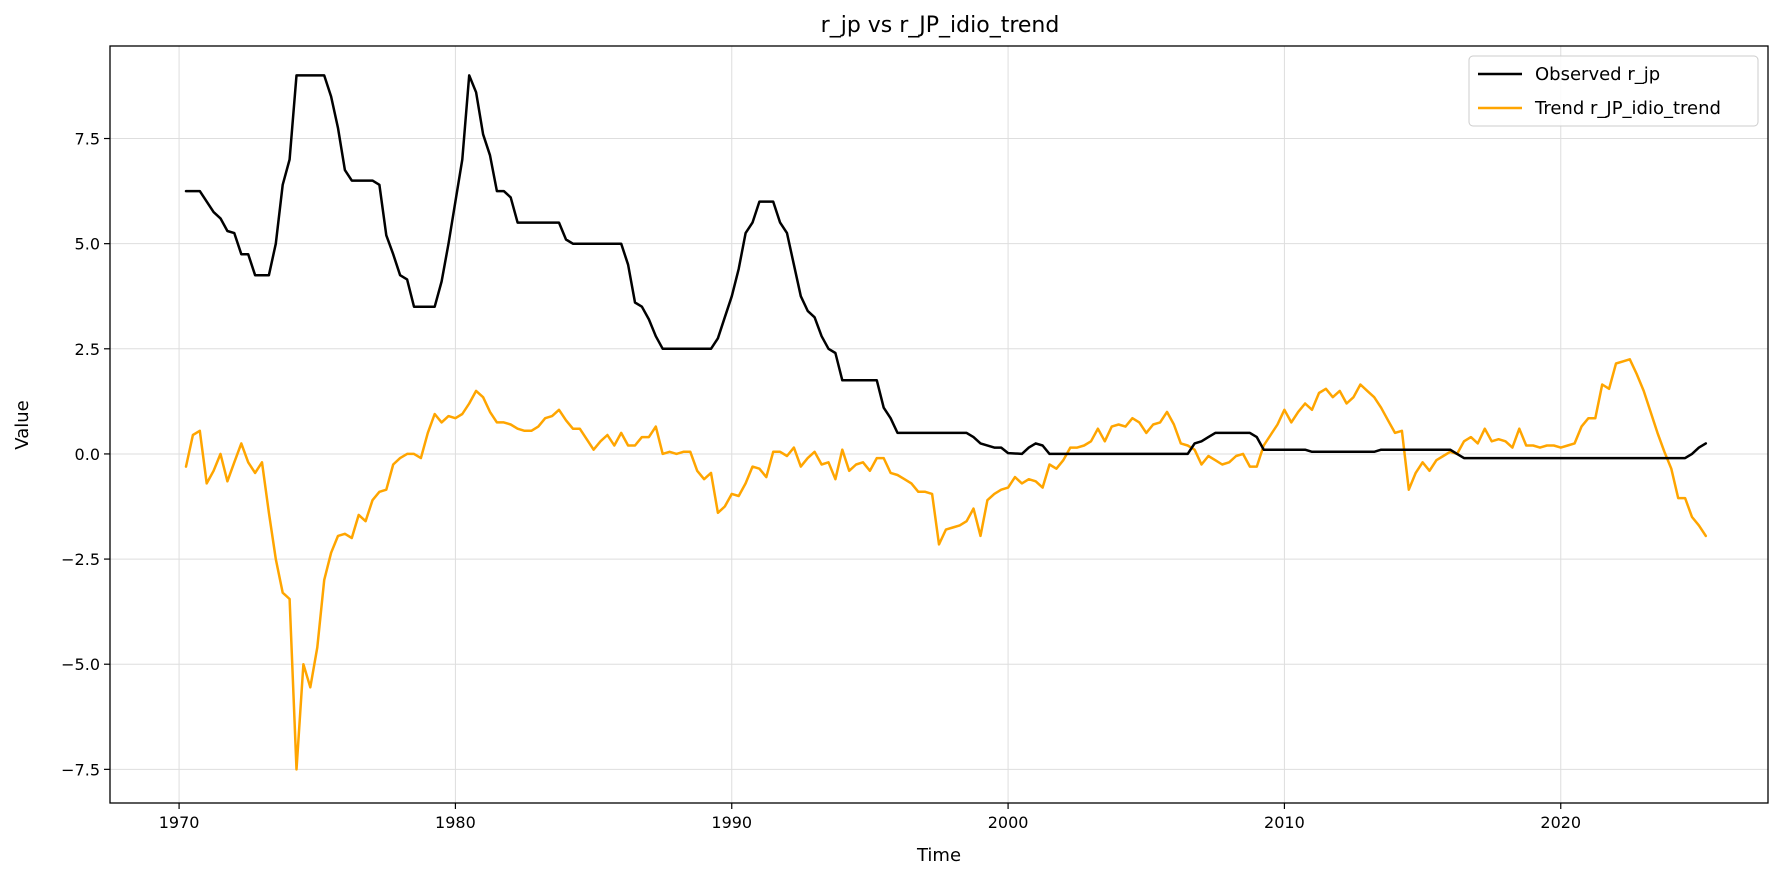 This screenshot has width=1784, height=881. I want to click on y-axis-title: Value, so click(22, 424).